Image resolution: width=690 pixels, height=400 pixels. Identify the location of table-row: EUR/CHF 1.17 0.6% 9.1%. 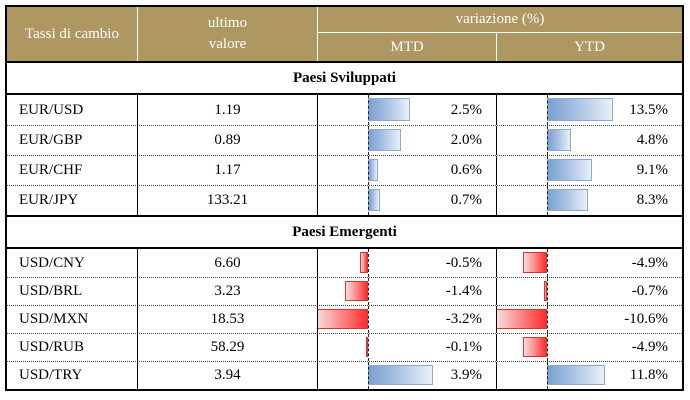
(344, 170).